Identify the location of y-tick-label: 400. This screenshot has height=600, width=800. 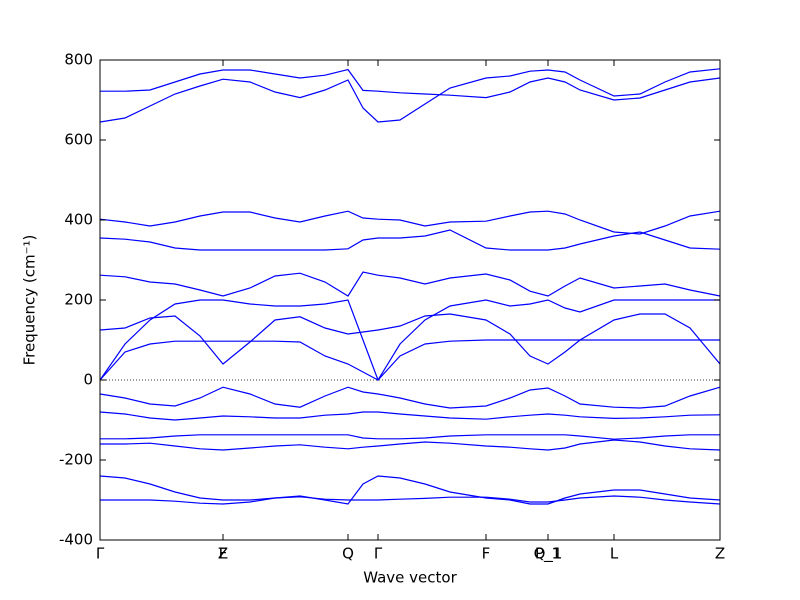
(78, 220).